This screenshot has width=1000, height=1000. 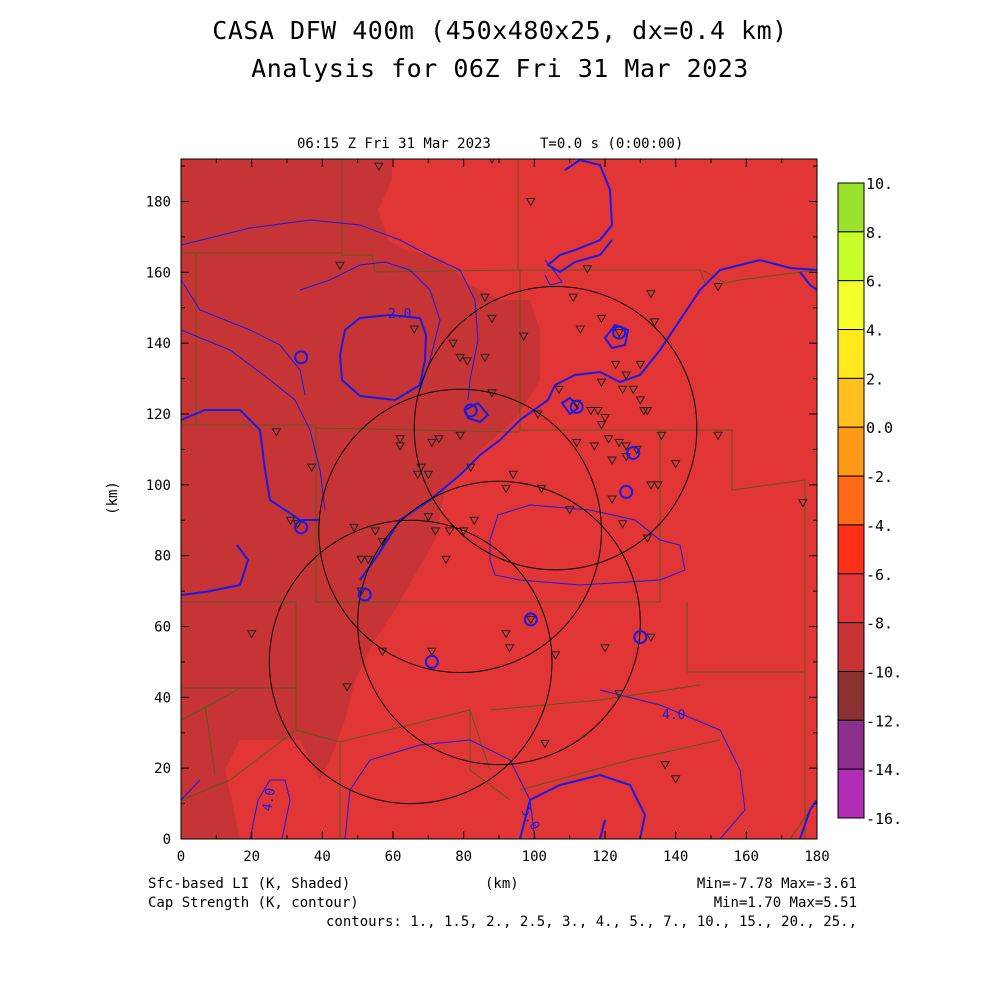 What do you see at coordinates (875, 282) in the screenshot?
I see `colorbar-label: 6.` at bounding box center [875, 282].